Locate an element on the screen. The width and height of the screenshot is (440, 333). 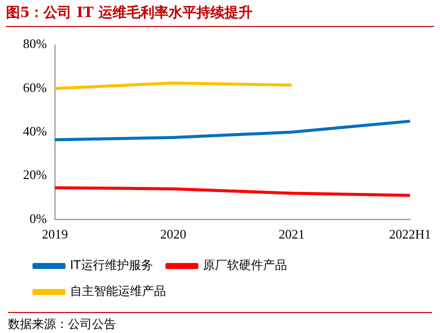
y-tick-label: 40% is located at coordinates (34, 131).